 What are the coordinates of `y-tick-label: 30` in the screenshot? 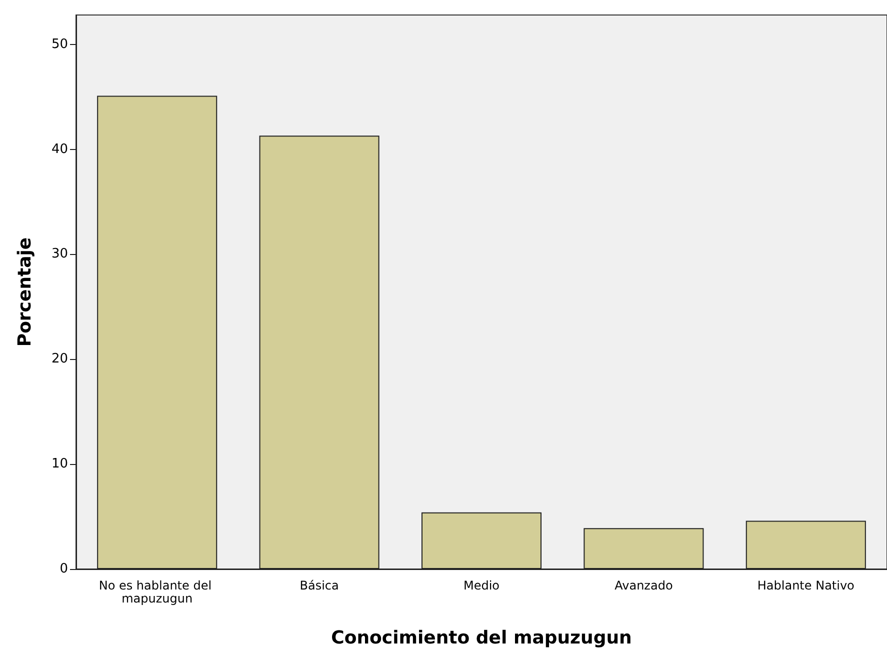 It's located at (59, 254).